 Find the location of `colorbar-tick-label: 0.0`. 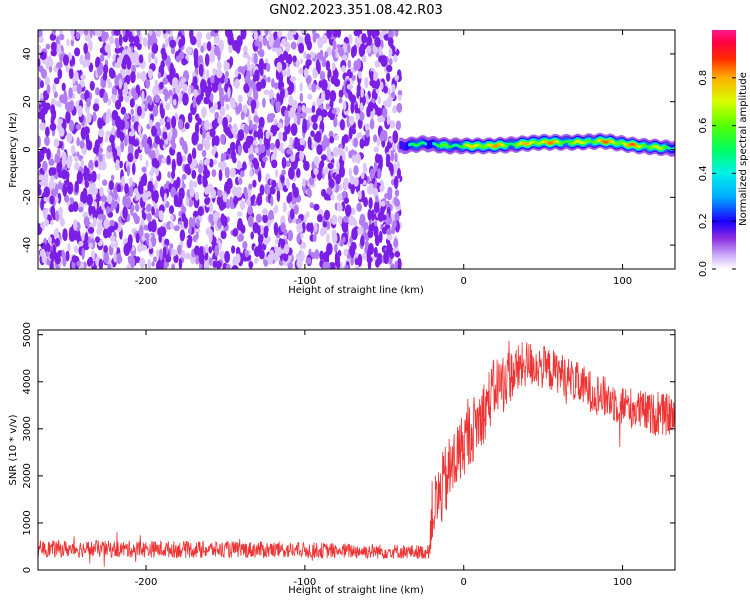

colorbar-tick-label: 0.0 is located at coordinates (703, 269).